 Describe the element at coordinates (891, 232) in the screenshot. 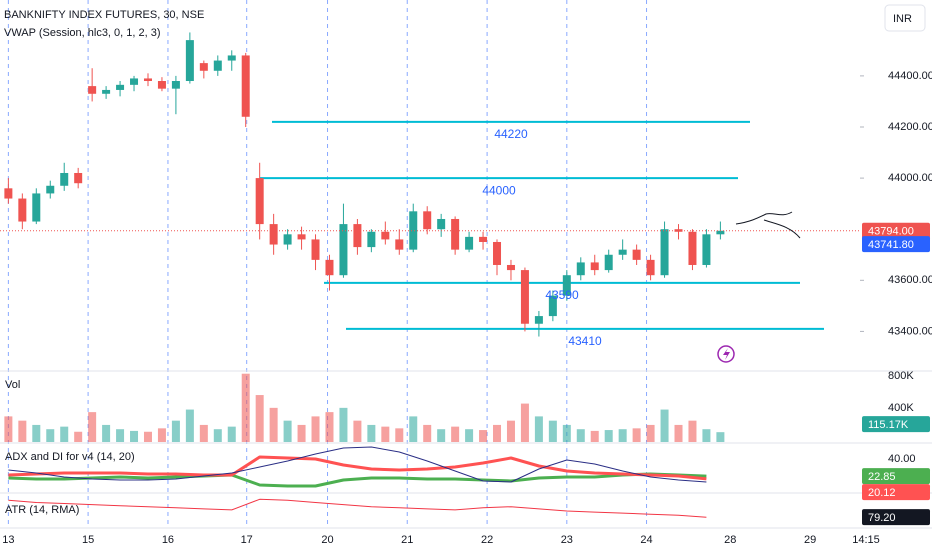

I see `price-tag-label: 43794.00` at that location.